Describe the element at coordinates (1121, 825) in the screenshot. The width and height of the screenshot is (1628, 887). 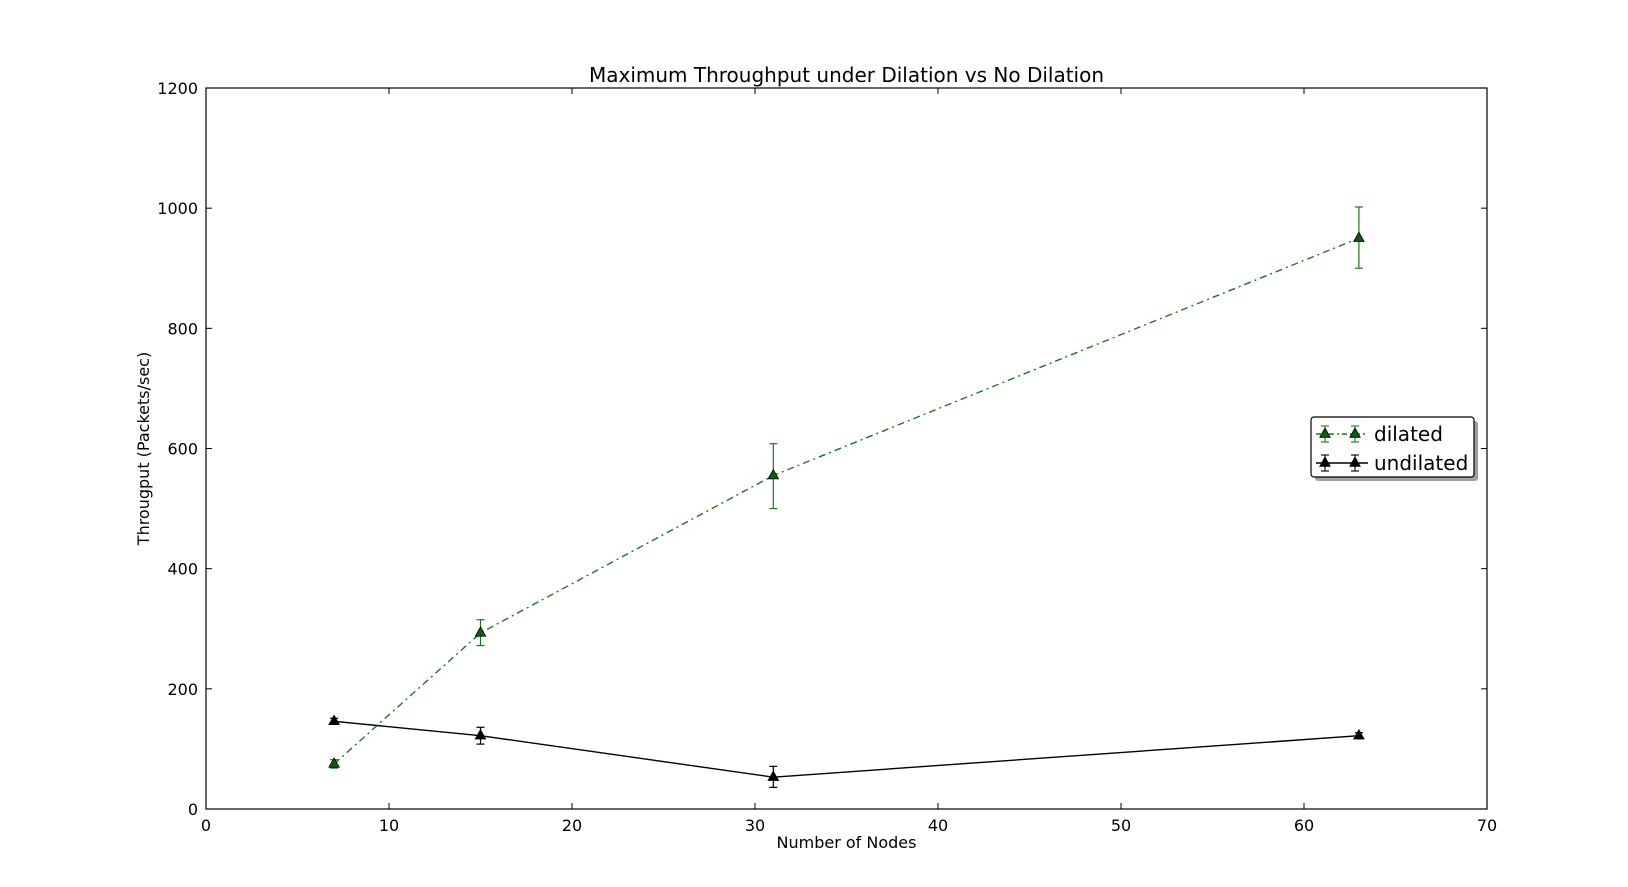
I see `x-tick-label: 50` at that location.